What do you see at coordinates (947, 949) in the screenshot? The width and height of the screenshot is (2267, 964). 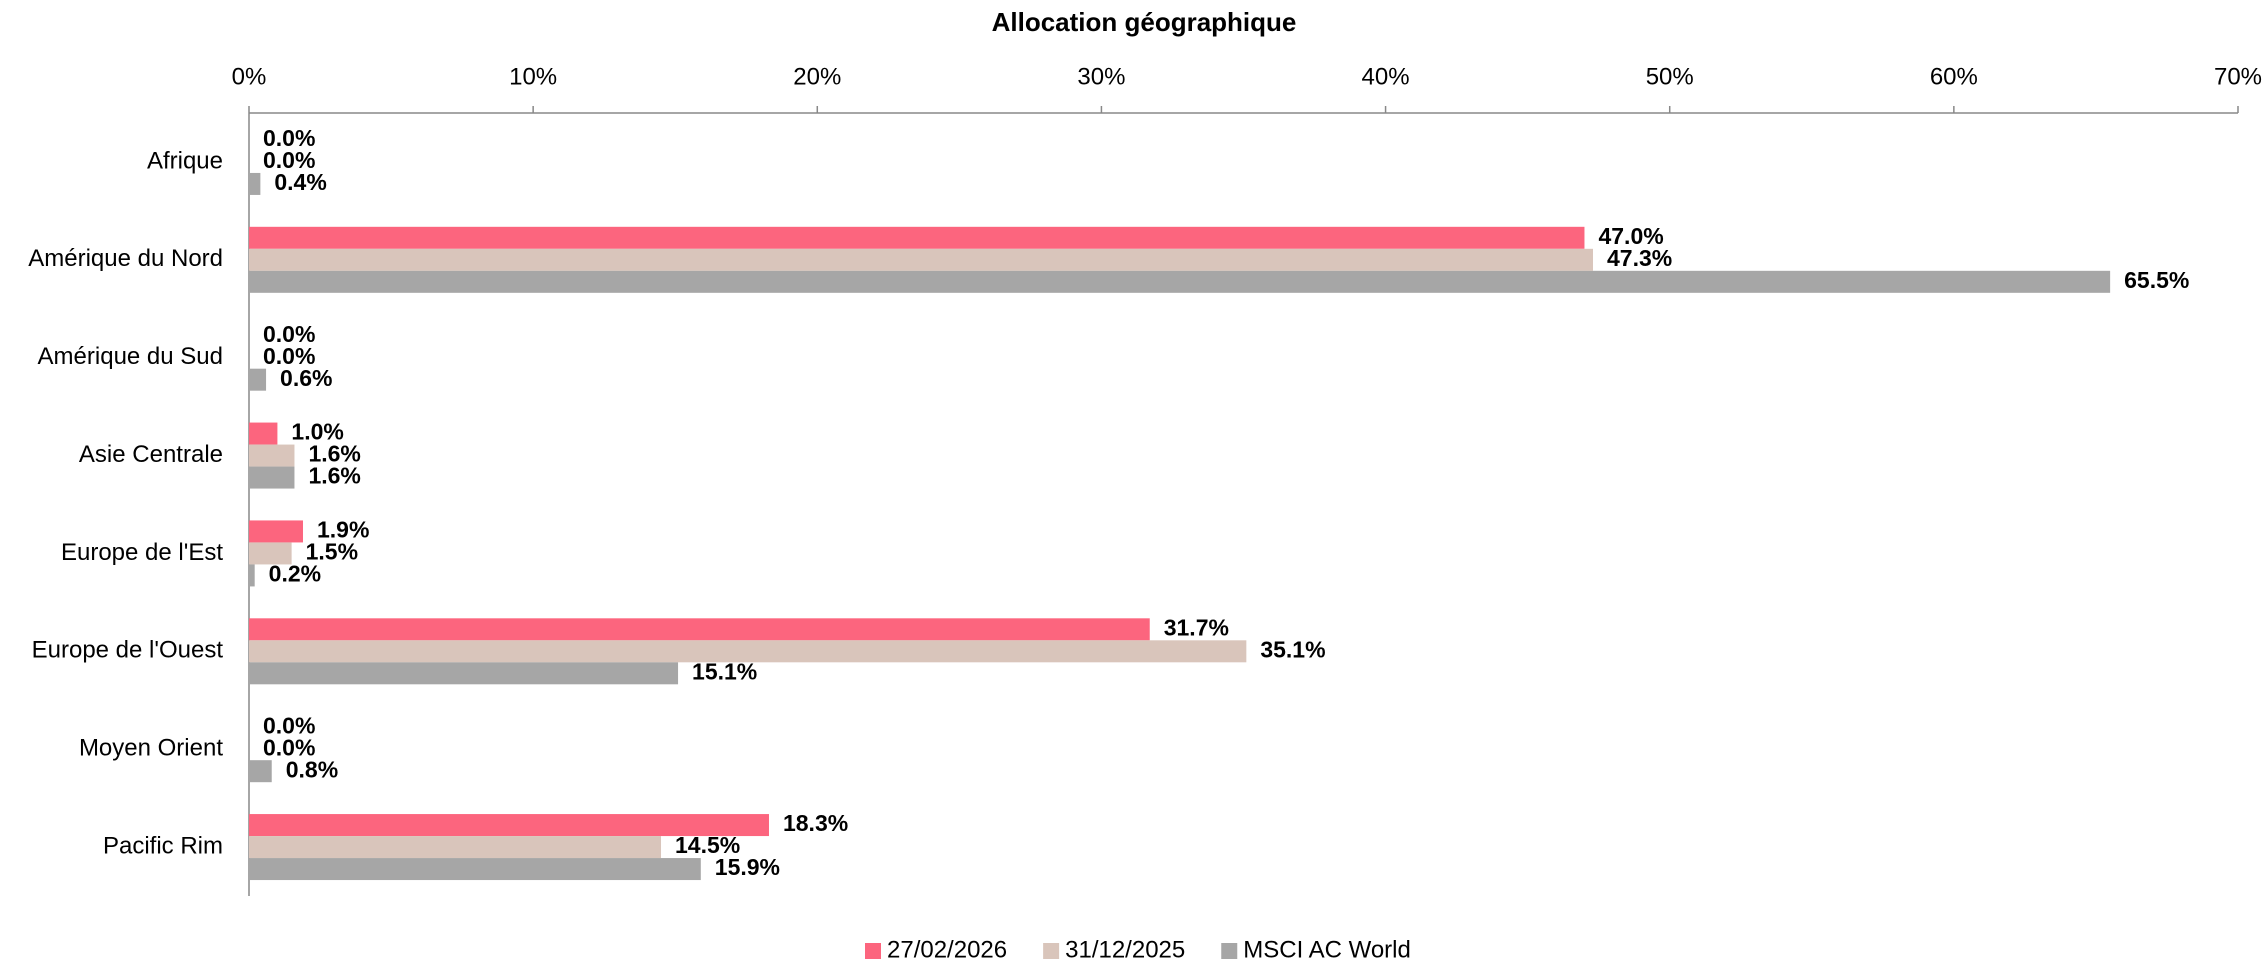 I see `legend-label: 27/02/2026` at bounding box center [947, 949].